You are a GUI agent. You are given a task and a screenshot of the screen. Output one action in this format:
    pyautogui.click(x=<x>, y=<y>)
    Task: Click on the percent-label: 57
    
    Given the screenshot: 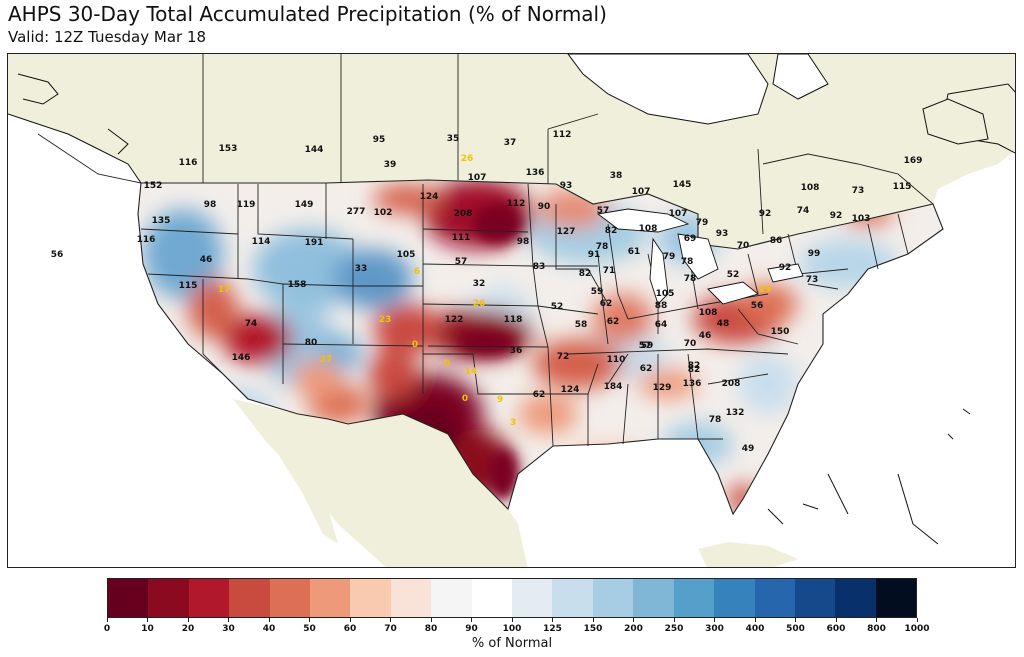 What is the action you would take?
    pyautogui.click(x=645, y=346)
    